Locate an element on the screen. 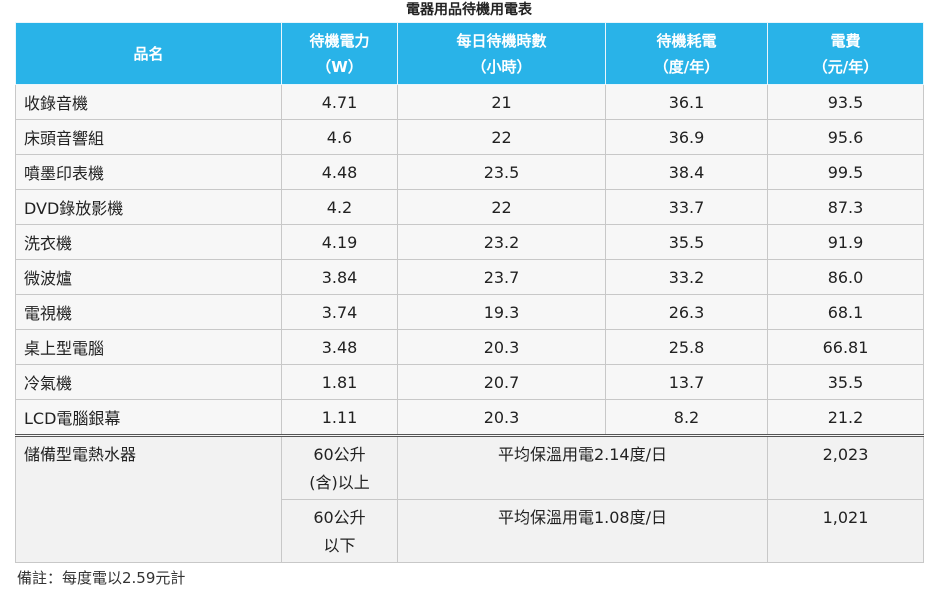  cell-standby-consumption: 25.8 is located at coordinates (686, 347).